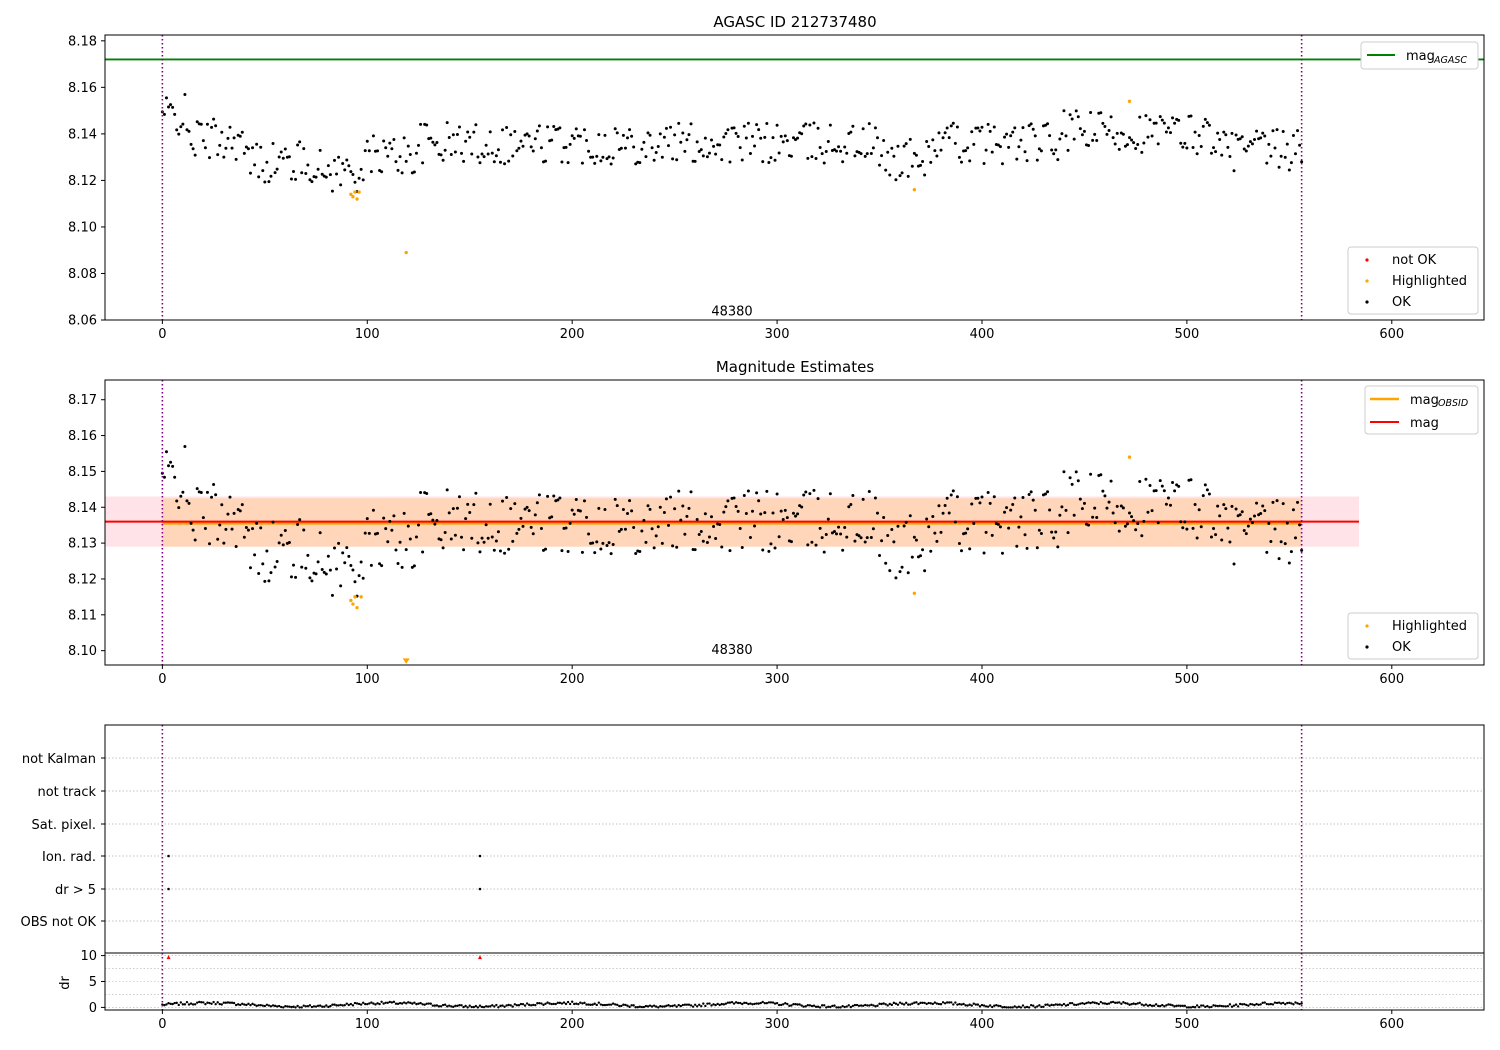 The image size is (1500, 1050). Describe the element at coordinates (82, 134) in the screenshot. I see `agasc-ytick-label: 8.14` at that location.